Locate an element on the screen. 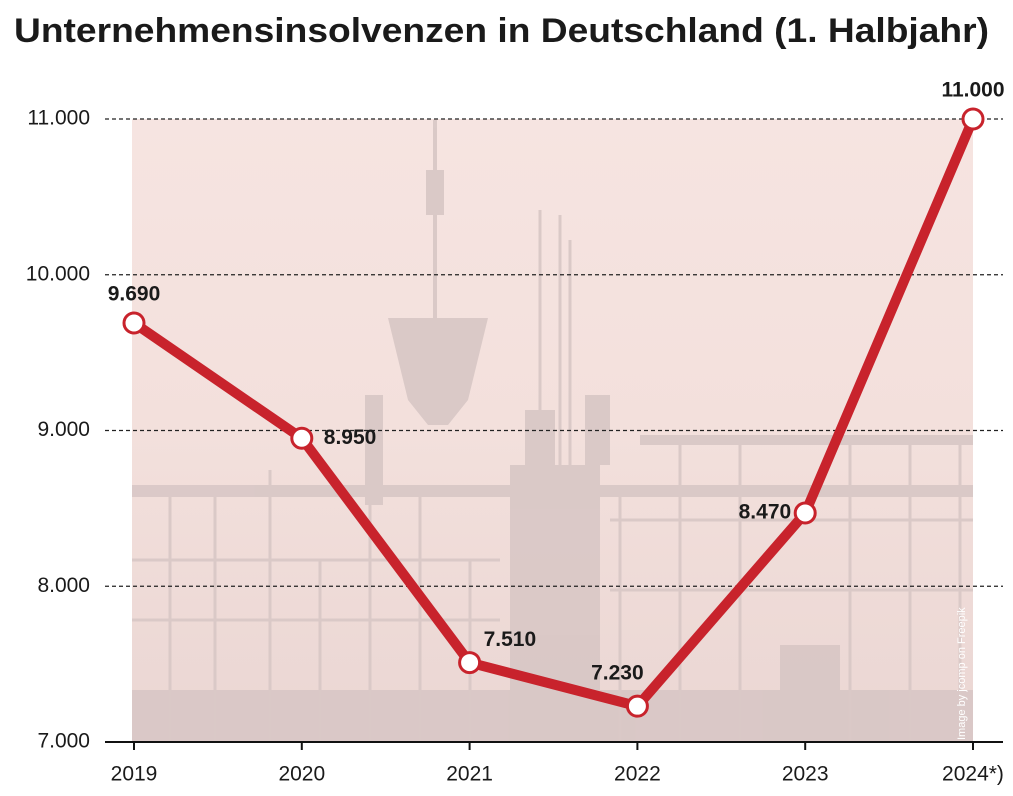 Image resolution: width=1013 pixels, height=796 pixels. data-label: 9.690 is located at coordinates (134, 294).